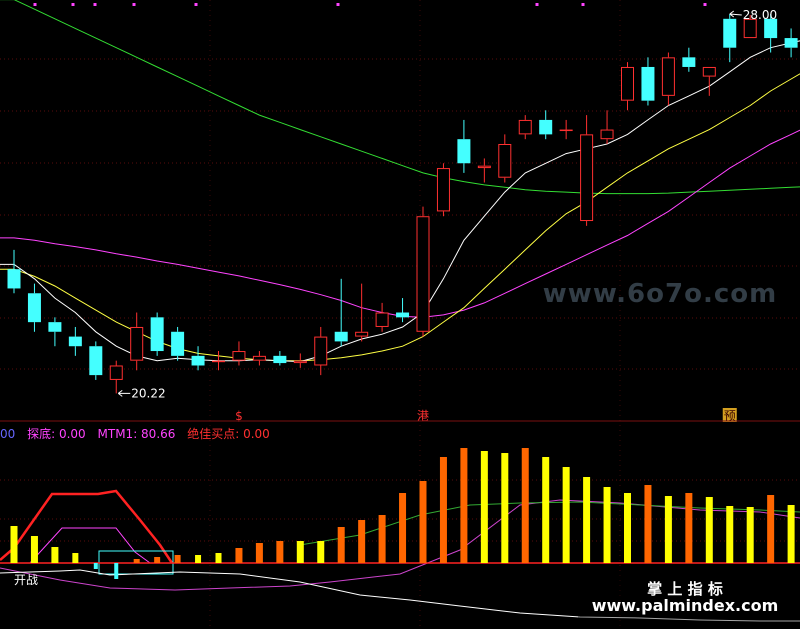 This screenshot has width=800, height=629. Describe the element at coordinates (370, 4) in the screenshot. I see `top-marker-dots` at that location.